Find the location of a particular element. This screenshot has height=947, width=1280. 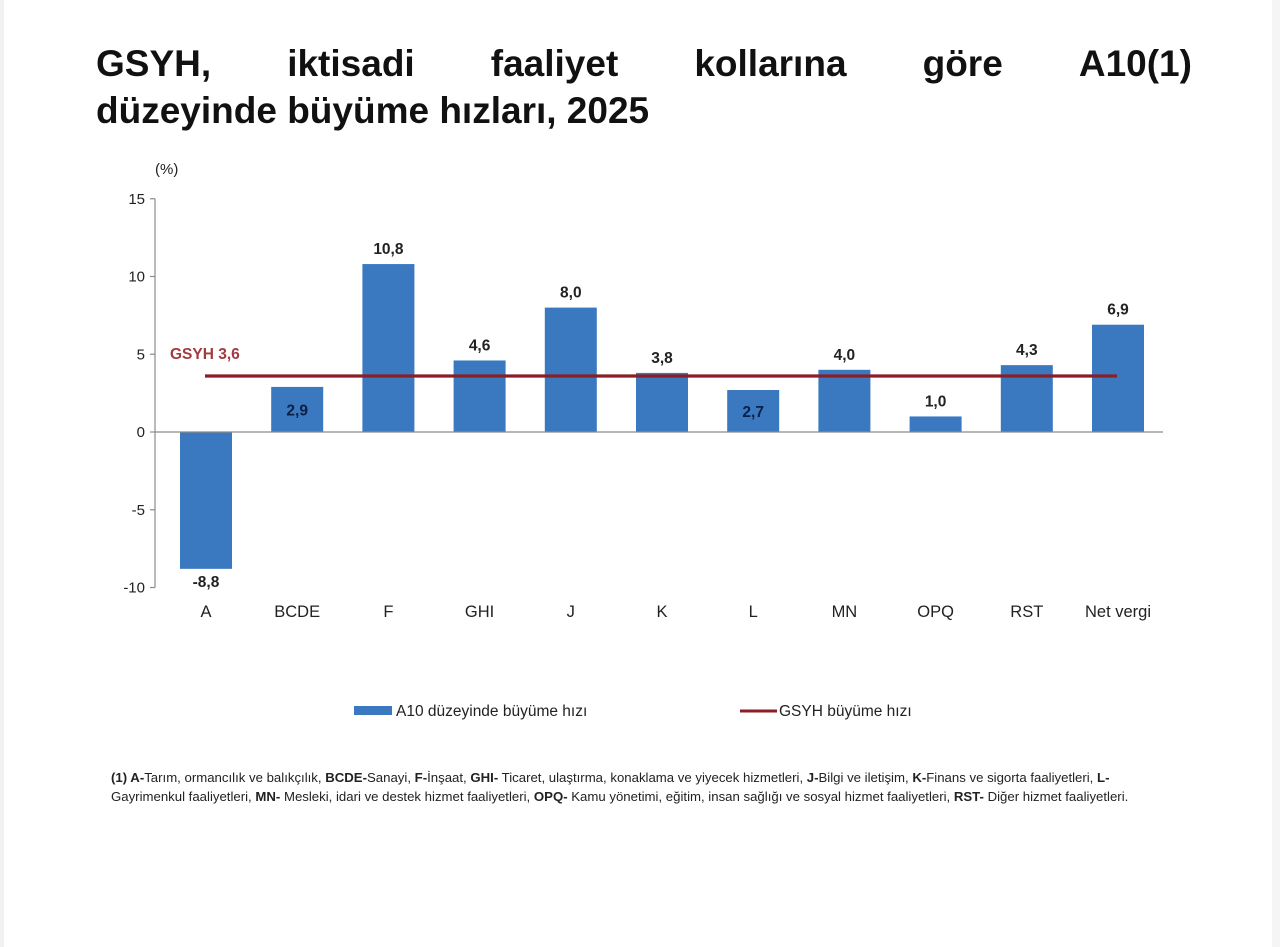

bar-net-vergi is located at coordinates (1118, 378).